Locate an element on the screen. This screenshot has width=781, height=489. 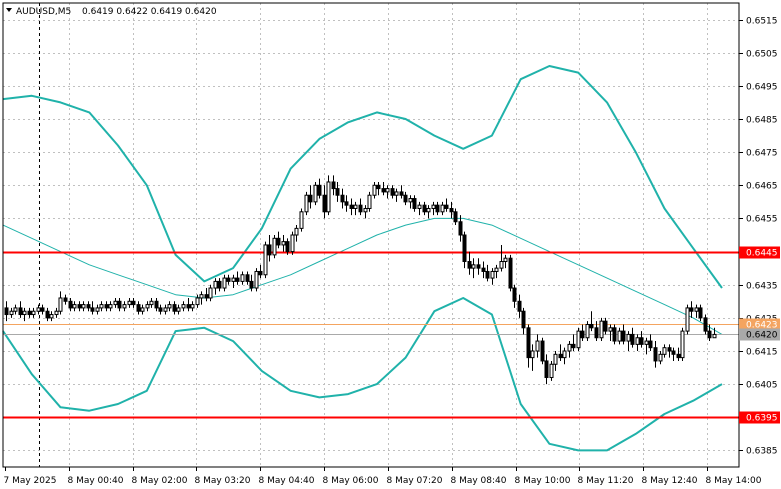
y-tick-label: 0.6495 is located at coordinates (762, 88).